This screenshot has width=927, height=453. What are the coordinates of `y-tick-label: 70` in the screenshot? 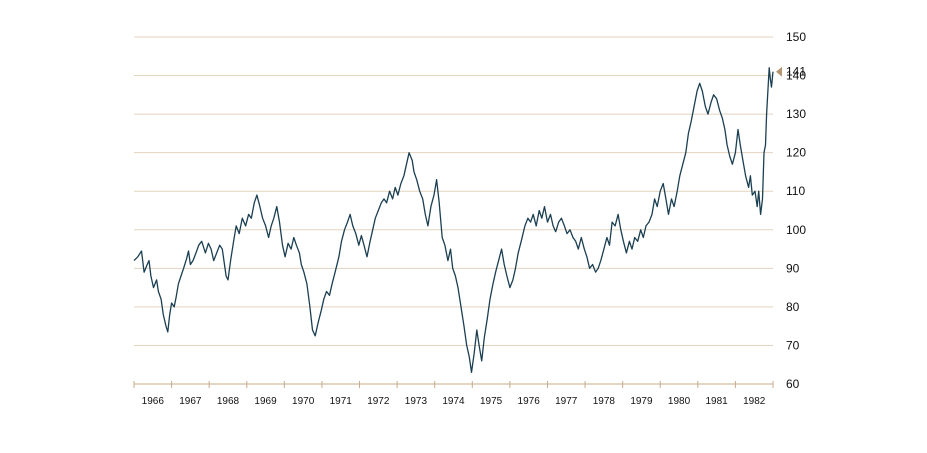 It's located at (793, 345).